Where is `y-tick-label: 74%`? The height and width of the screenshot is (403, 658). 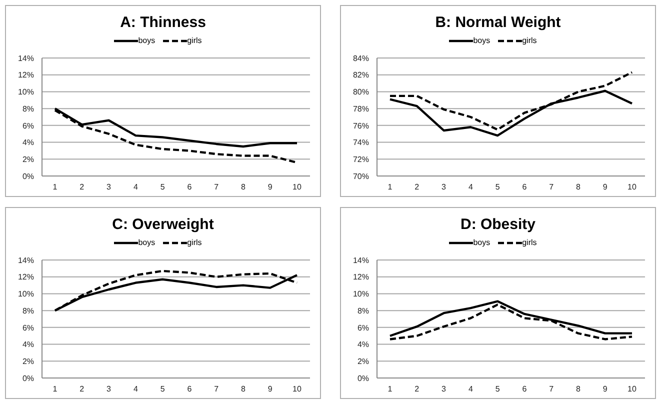 y-tick-label: 74% is located at coordinates (360, 143).